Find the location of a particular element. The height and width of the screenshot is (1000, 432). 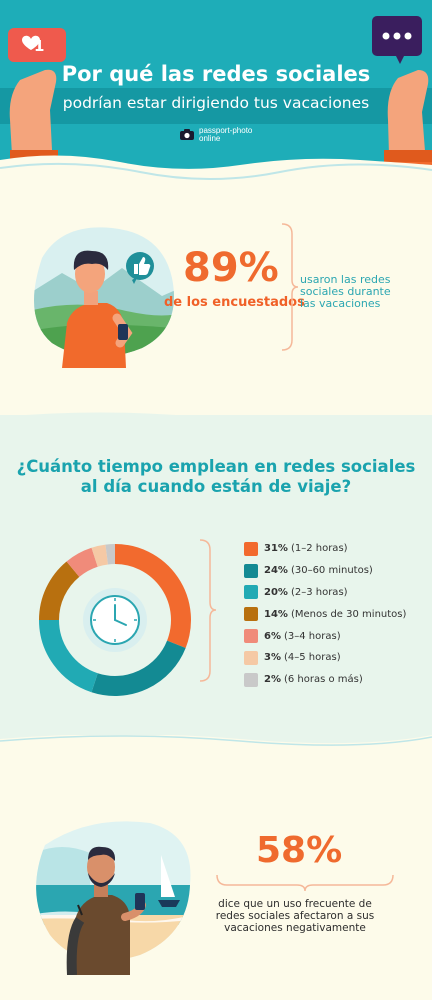

stat-value-58: 58% is located at coordinates (299, 850).